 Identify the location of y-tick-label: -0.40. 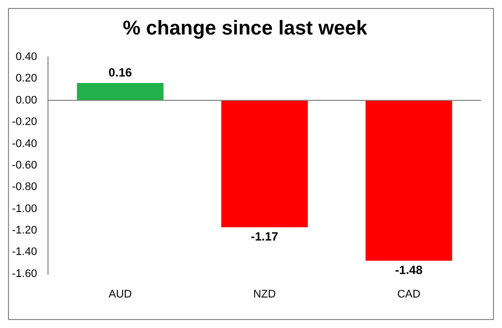
(25, 144).